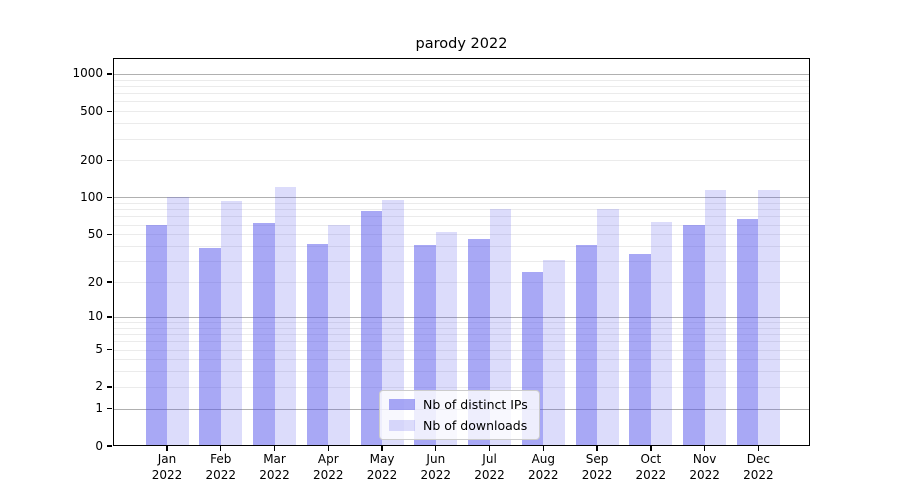 The width and height of the screenshot is (900, 500). Describe the element at coordinates (167, 467) in the screenshot. I see `x-tick-label: Jan 2022` at that location.